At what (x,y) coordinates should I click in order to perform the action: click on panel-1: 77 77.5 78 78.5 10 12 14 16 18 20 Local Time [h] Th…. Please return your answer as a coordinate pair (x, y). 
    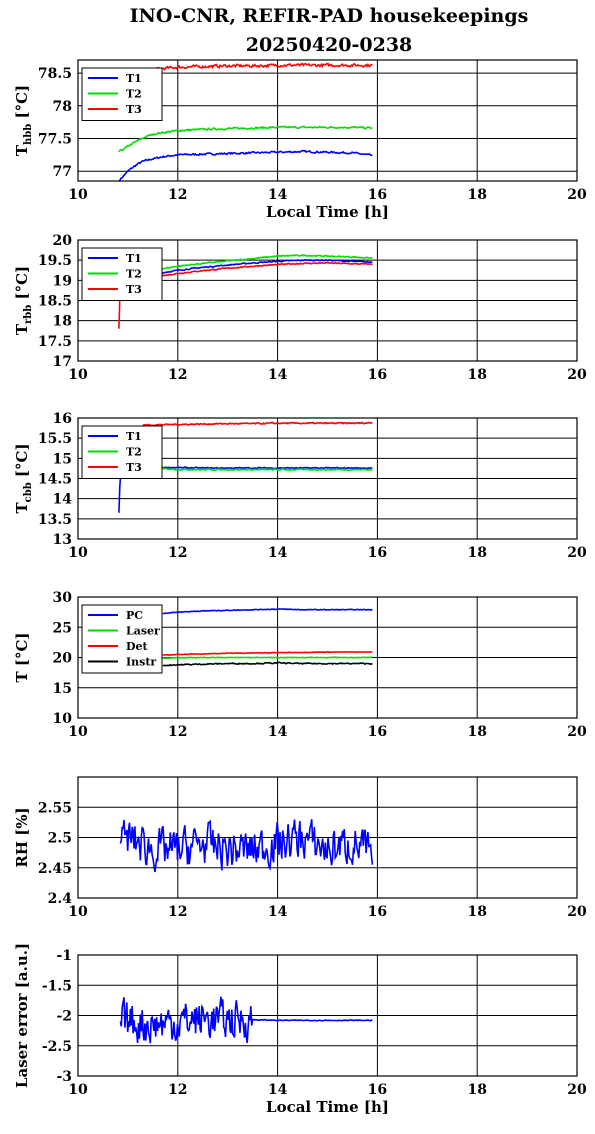
    Looking at the image, I should click on (300, 140).